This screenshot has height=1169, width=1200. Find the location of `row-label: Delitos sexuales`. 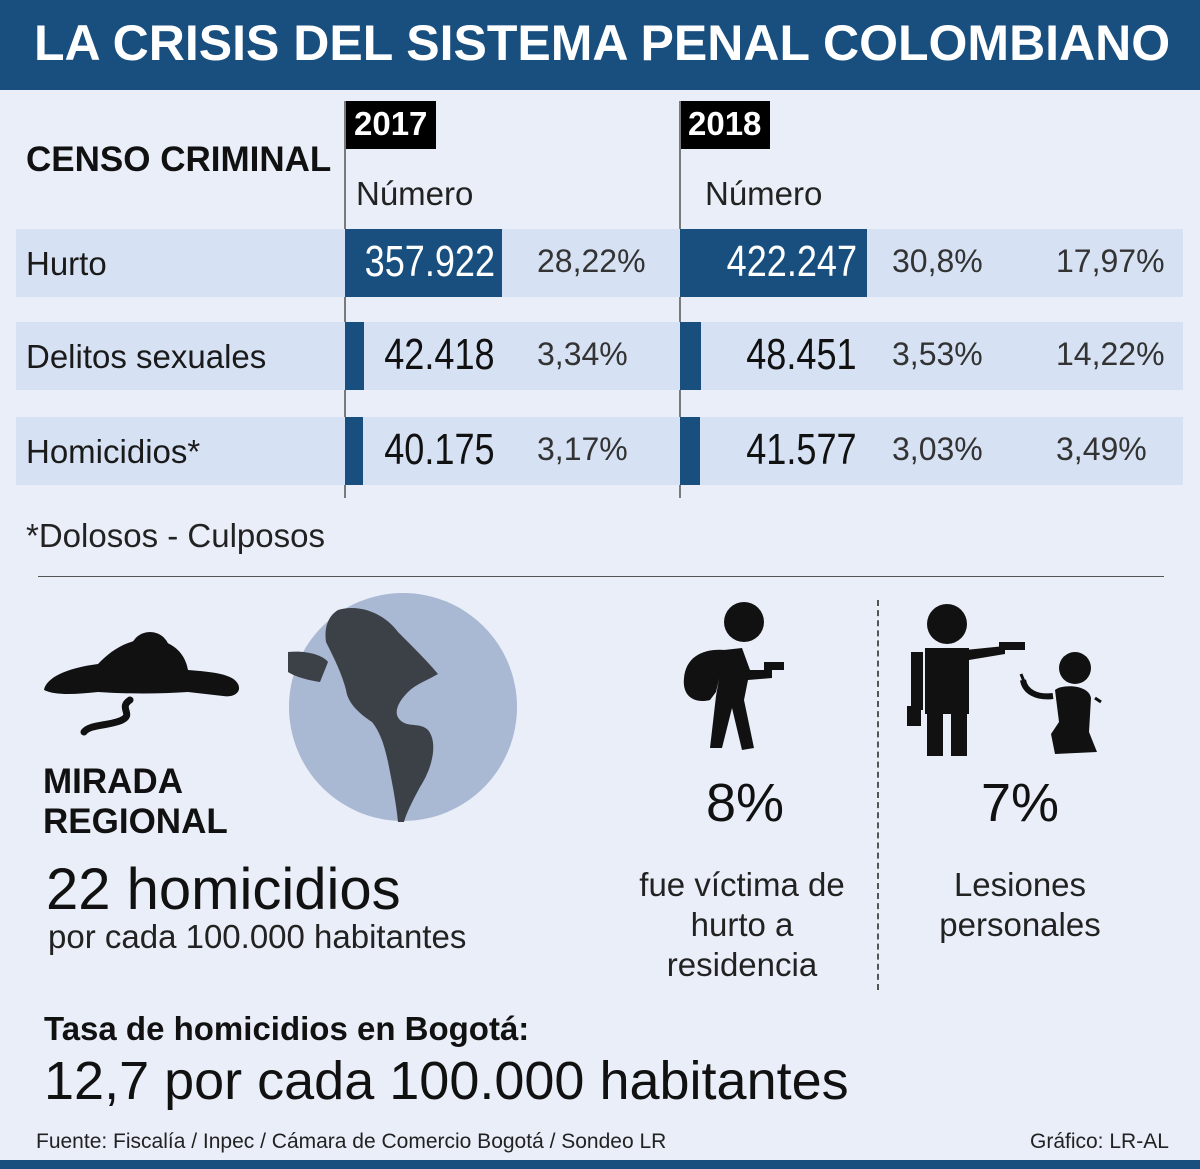

row-label: Delitos sexuales is located at coordinates (146, 356).